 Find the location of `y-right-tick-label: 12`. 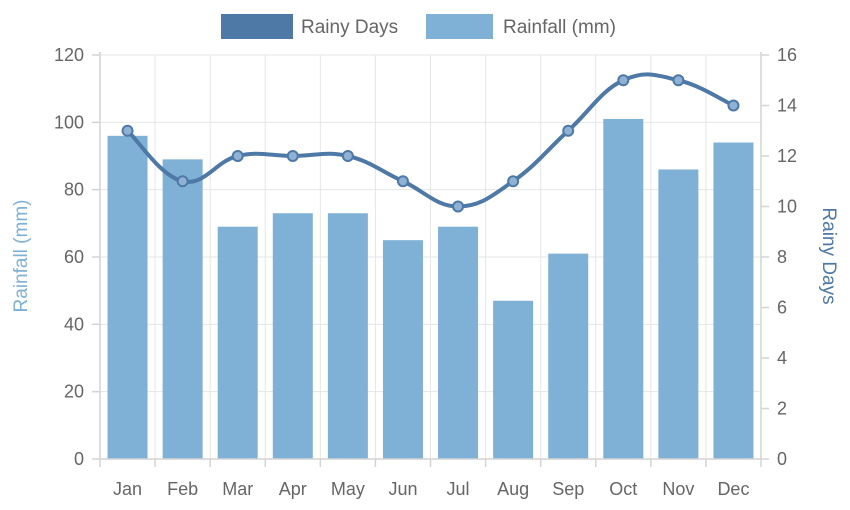

y-right-tick-label: 12 is located at coordinates (787, 156).